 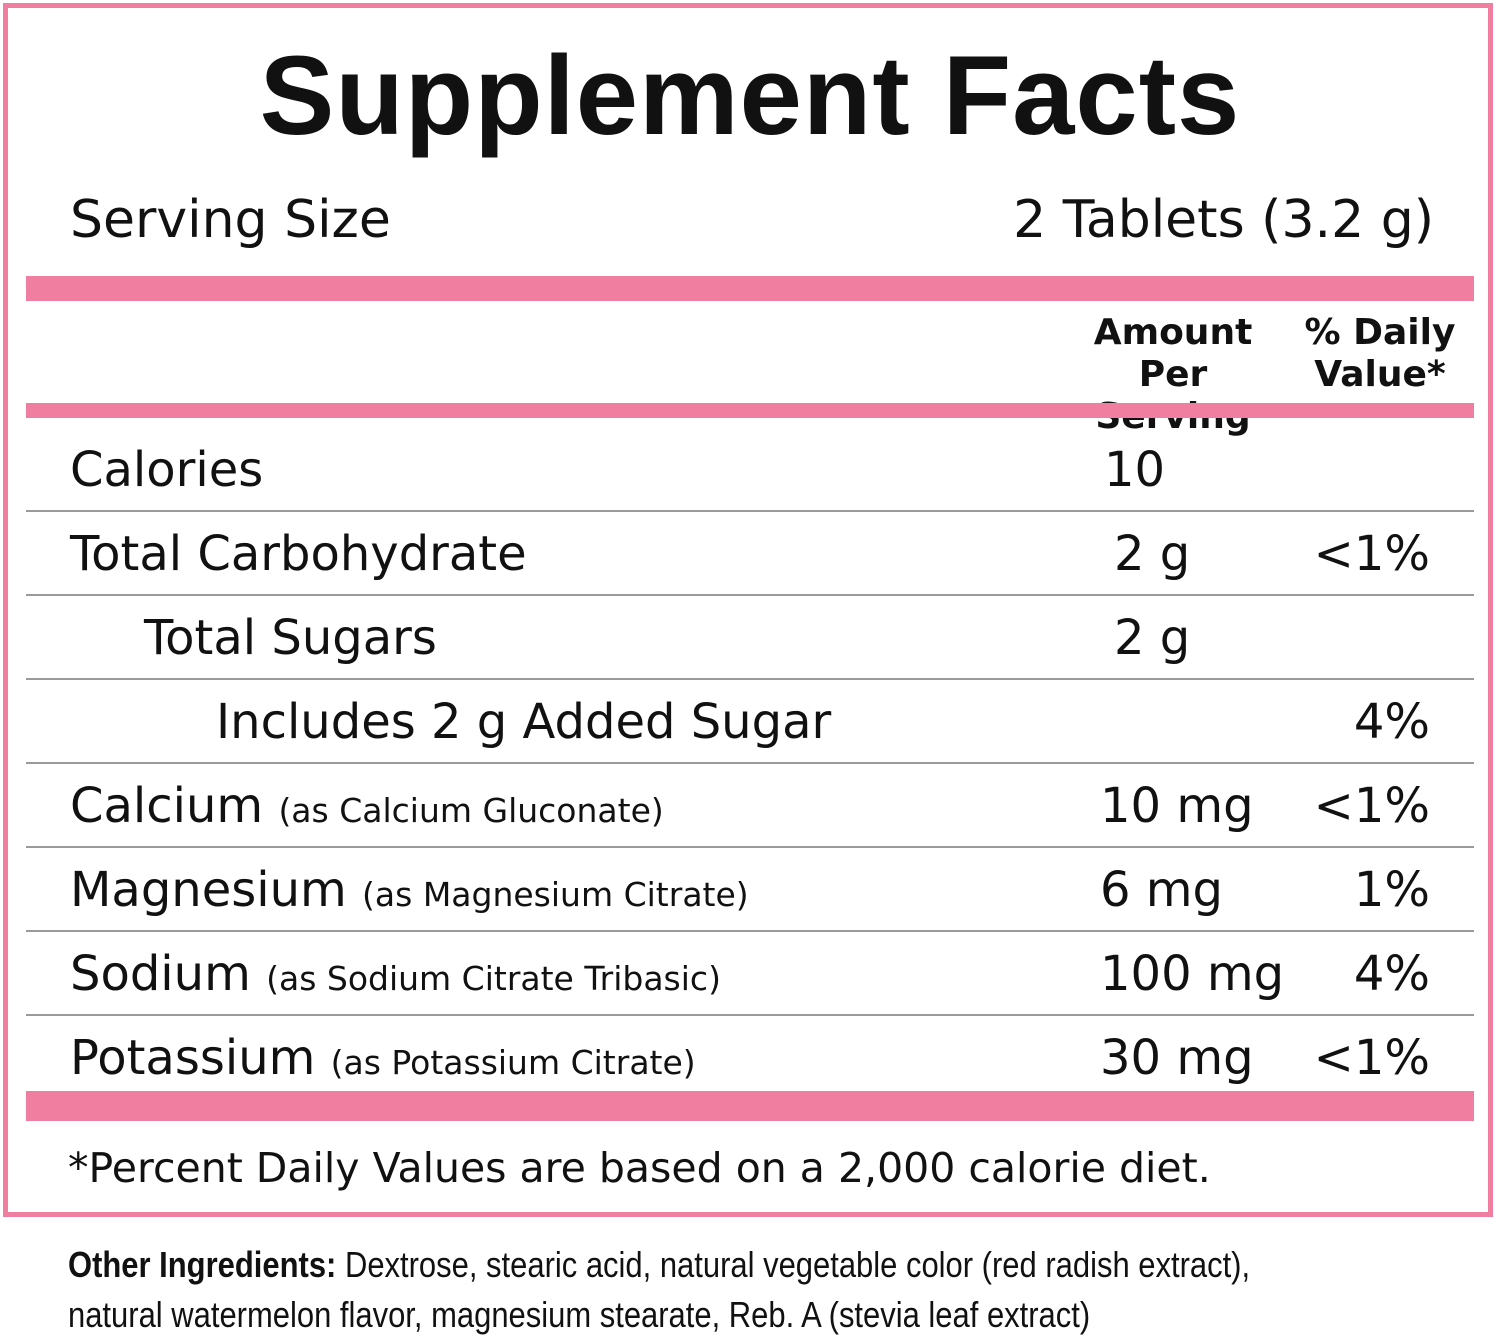 I want to click on amount-header-line2: Per Serving, so click(x=1172, y=395).